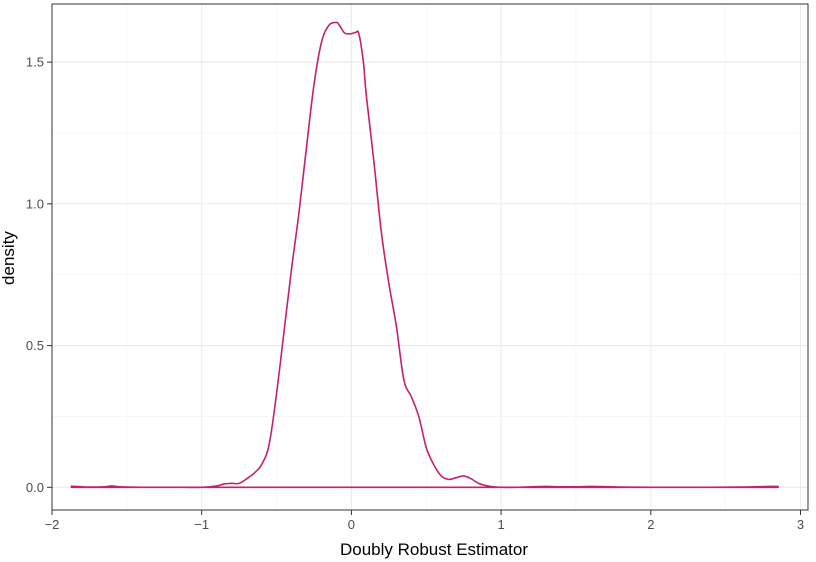 Image resolution: width=816 pixels, height=562 pixels. I want to click on x-tick-label: 1, so click(500, 524).